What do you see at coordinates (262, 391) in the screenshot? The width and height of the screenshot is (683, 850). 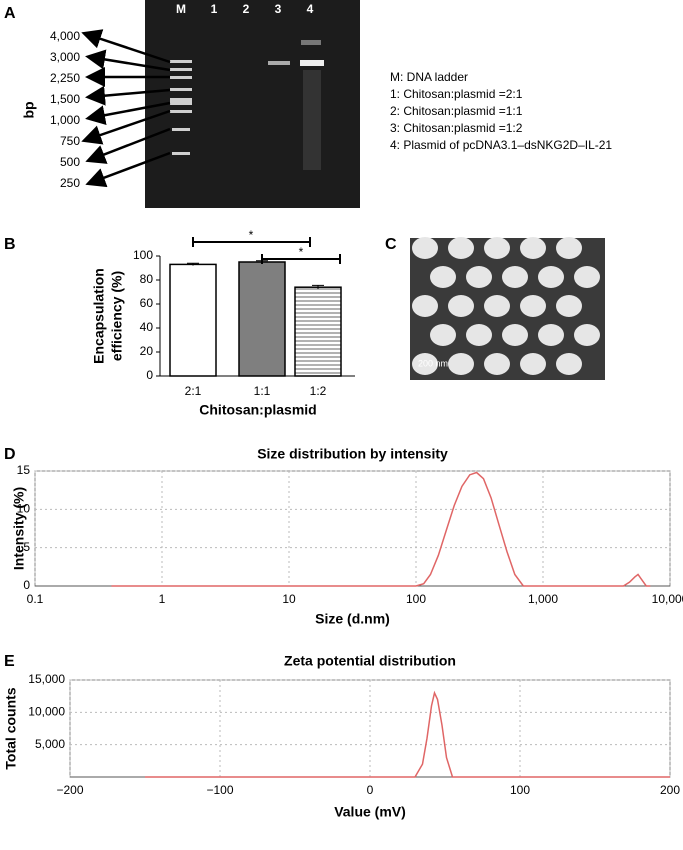 I see `x-tick-label: 1:1` at bounding box center [262, 391].